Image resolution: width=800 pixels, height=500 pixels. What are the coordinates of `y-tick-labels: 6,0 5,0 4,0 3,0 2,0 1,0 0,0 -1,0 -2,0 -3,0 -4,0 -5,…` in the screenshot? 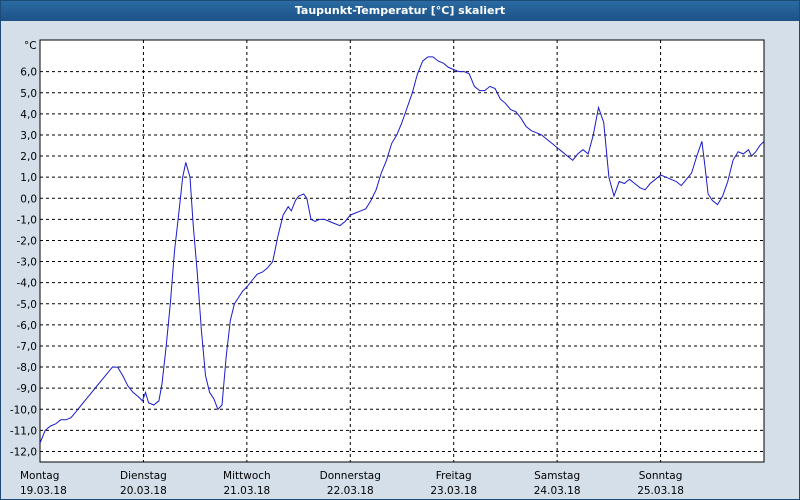 It's located at (23, 263).